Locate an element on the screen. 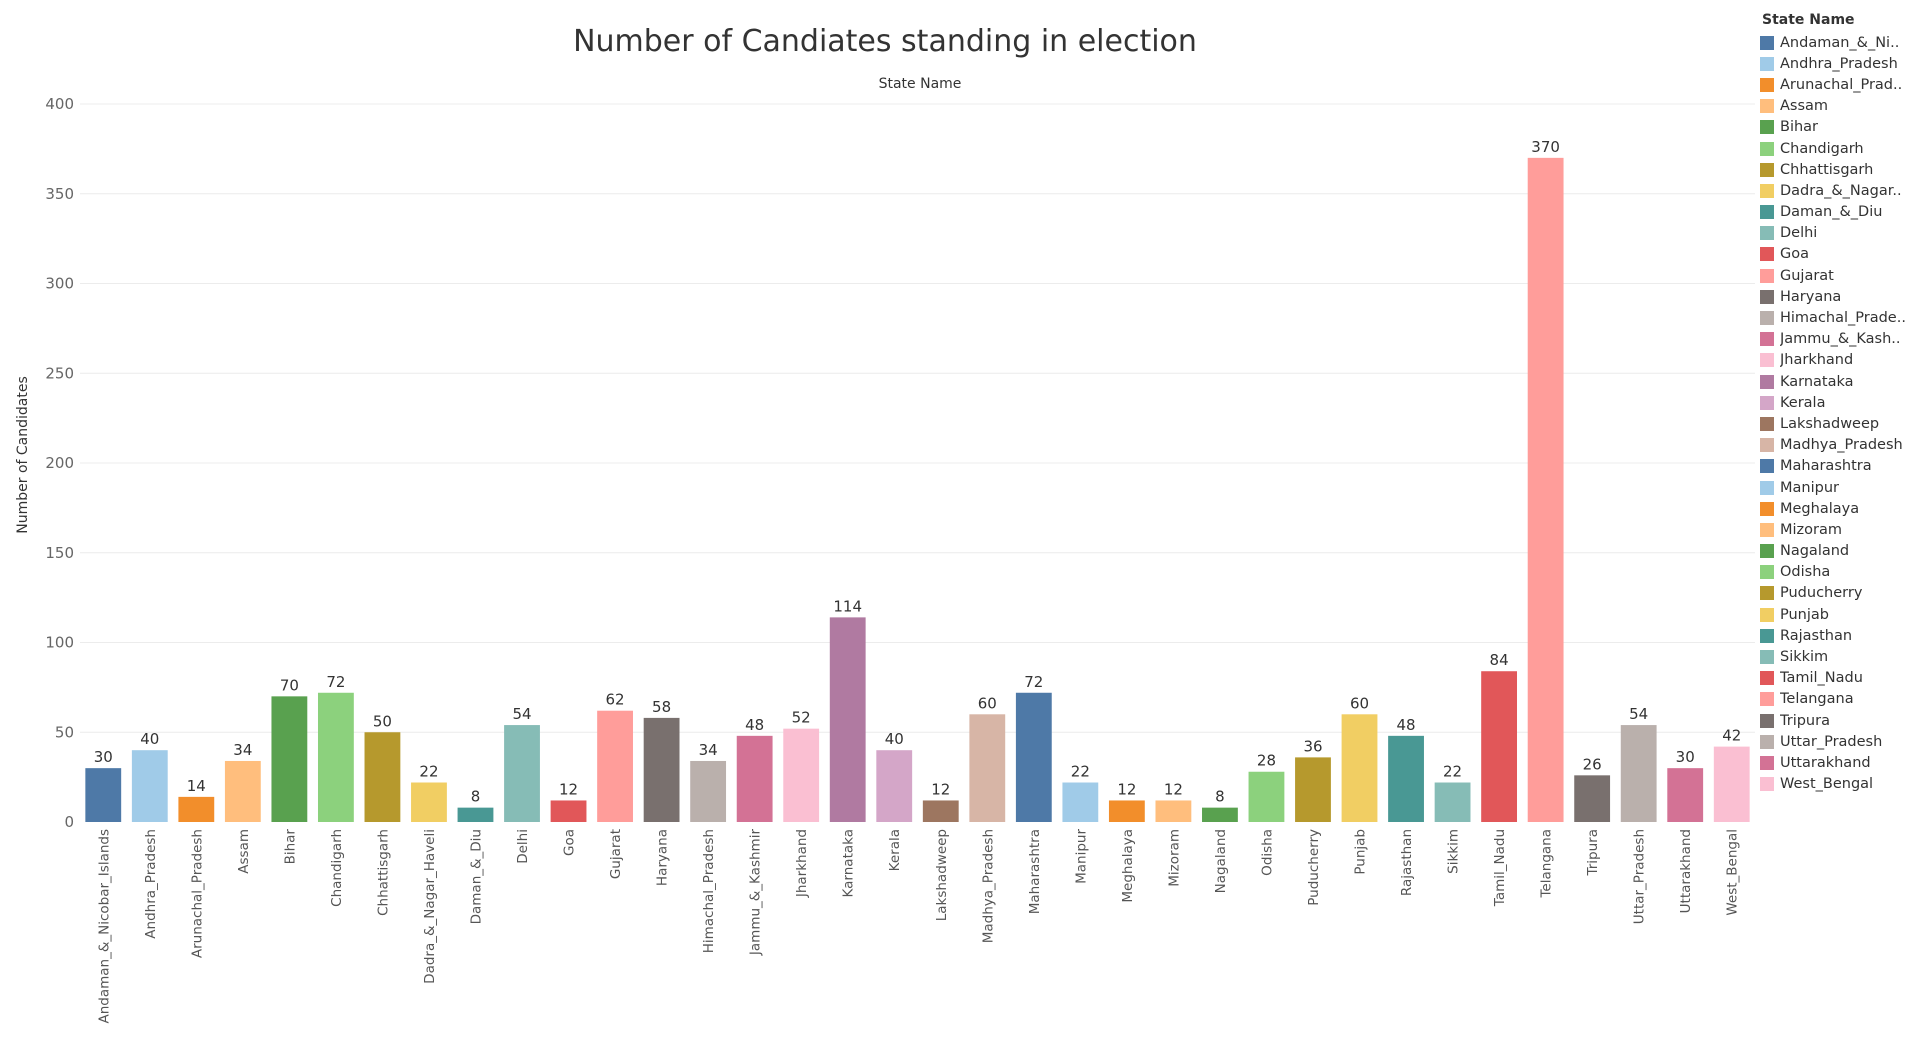  legend-item: Uttarakhand is located at coordinates (1837, 762).